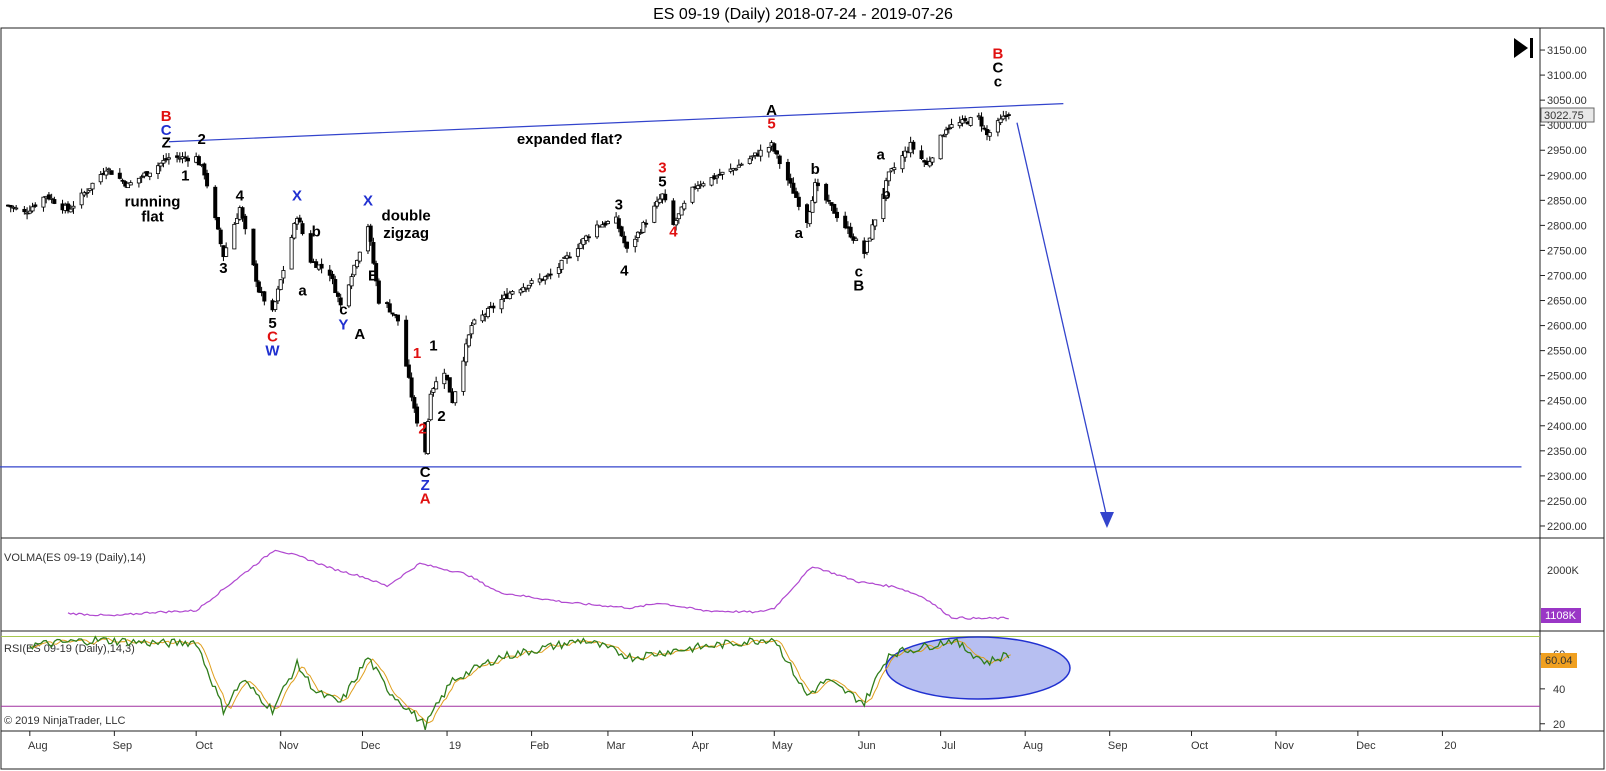 This screenshot has height=771, width=1606. I want to click on price-tick-label: 3000.00, so click(1567, 126).